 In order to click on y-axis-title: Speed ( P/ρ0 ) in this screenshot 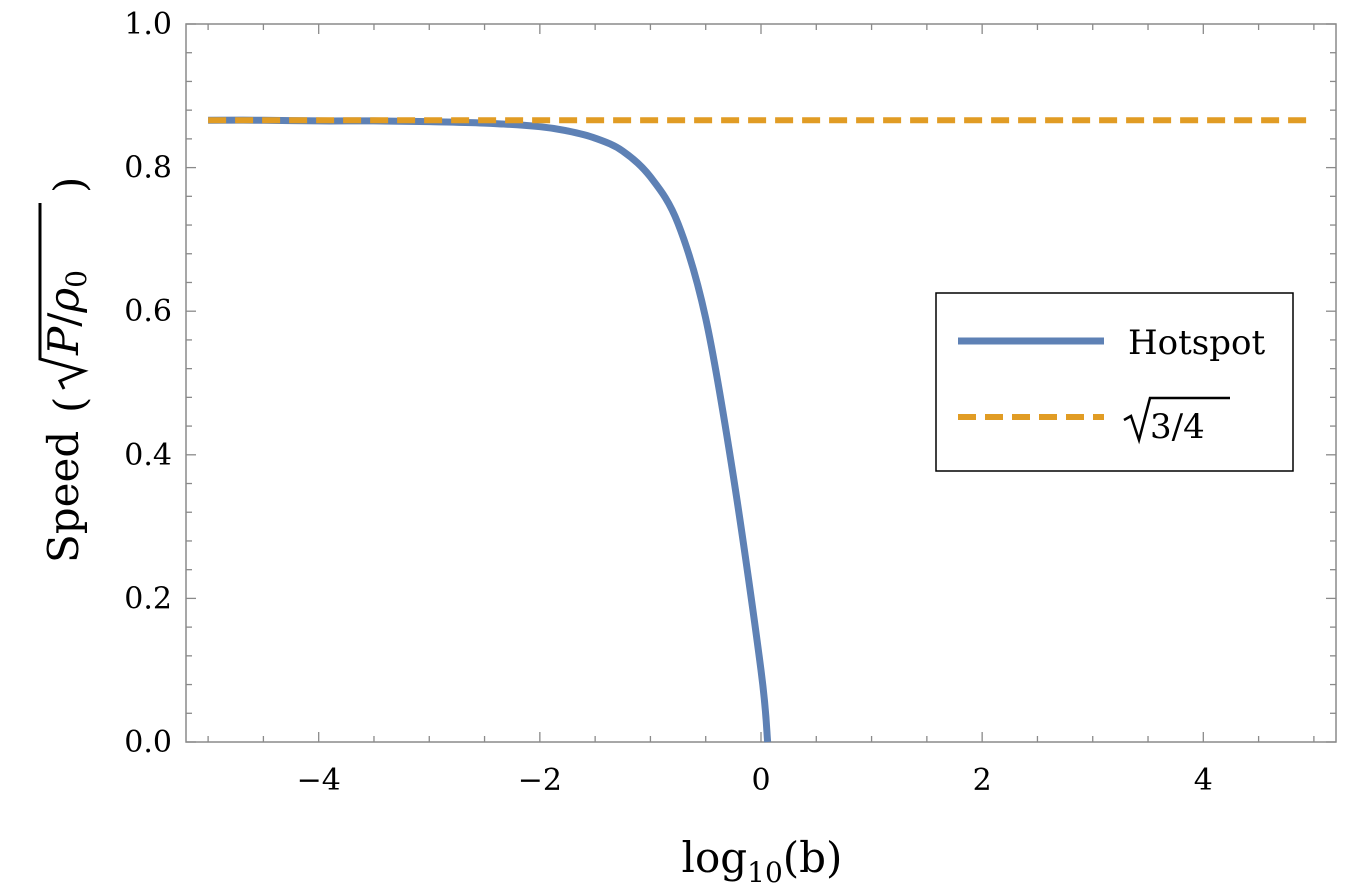, I will do `click(66, 370)`.